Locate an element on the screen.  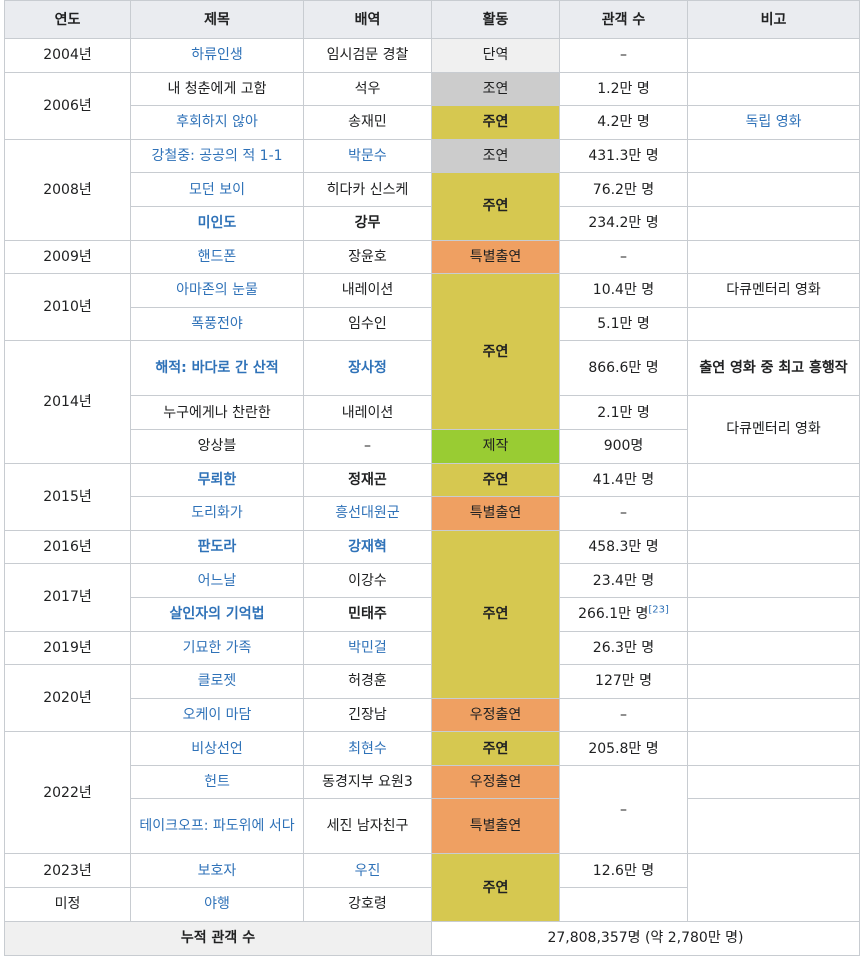
cell: 2004년 is located at coordinates (67, 55).